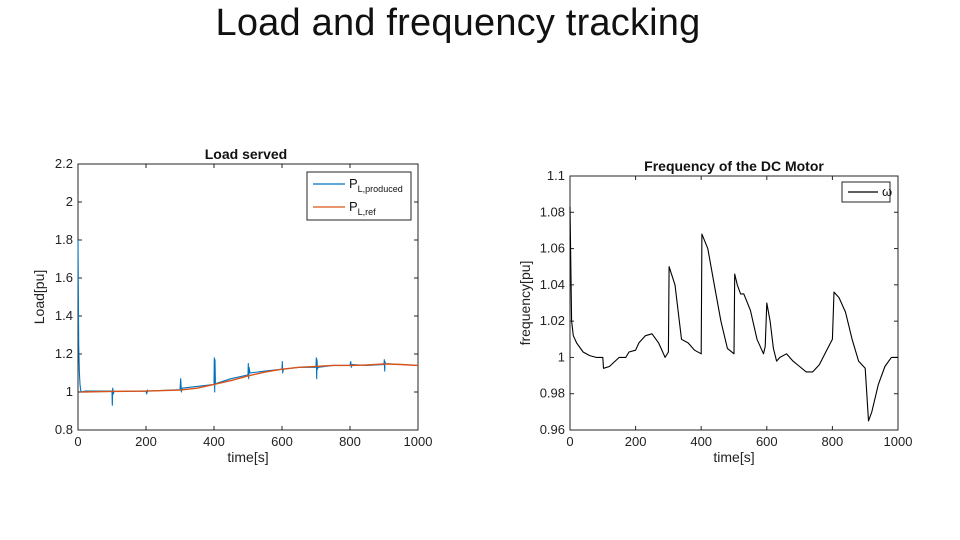 This screenshot has height=540, width=960. Describe the element at coordinates (64, 163) in the screenshot. I see `y-tick-label: 2.2` at that location.